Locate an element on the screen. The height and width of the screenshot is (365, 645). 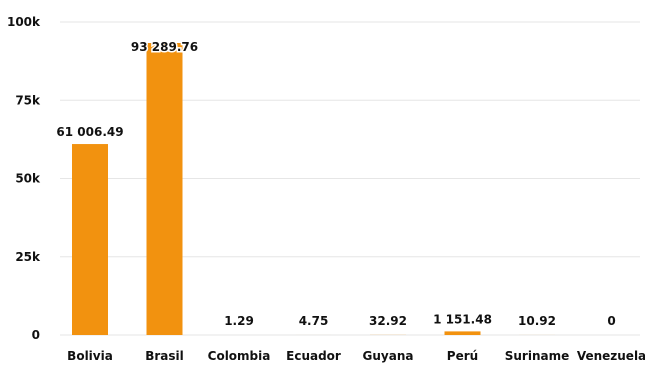
data-label: 1 151.48 is located at coordinates (462, 319).